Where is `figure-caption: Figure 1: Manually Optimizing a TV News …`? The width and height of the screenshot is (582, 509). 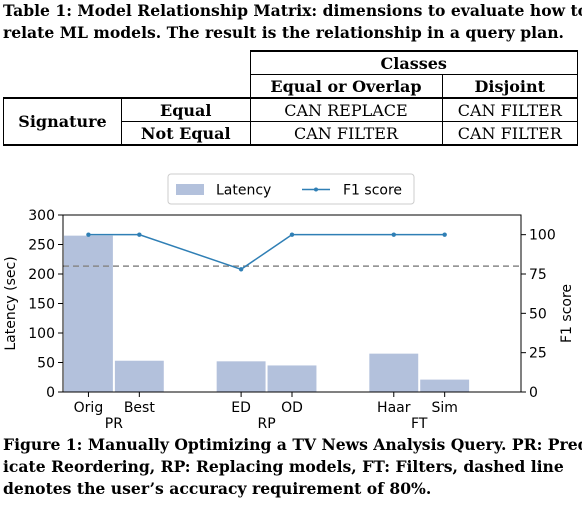 figure-caption: Figure 1: Manually Optimizing a TV News … is located at coordinates (292, 467).